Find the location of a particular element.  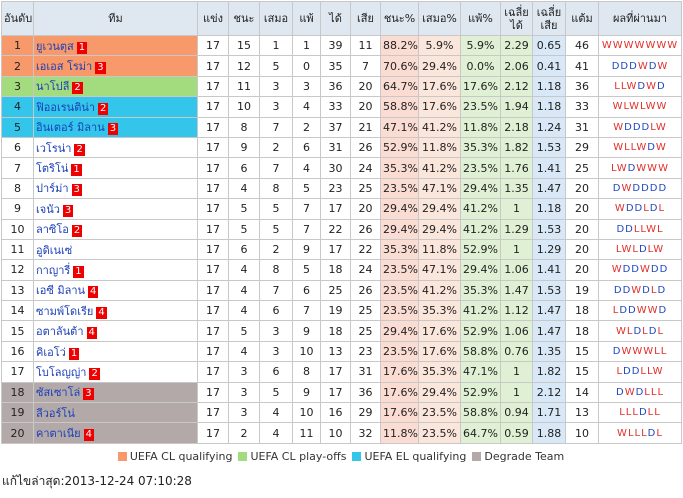

stat-cell: 2 is located at coordinates (276, 147).